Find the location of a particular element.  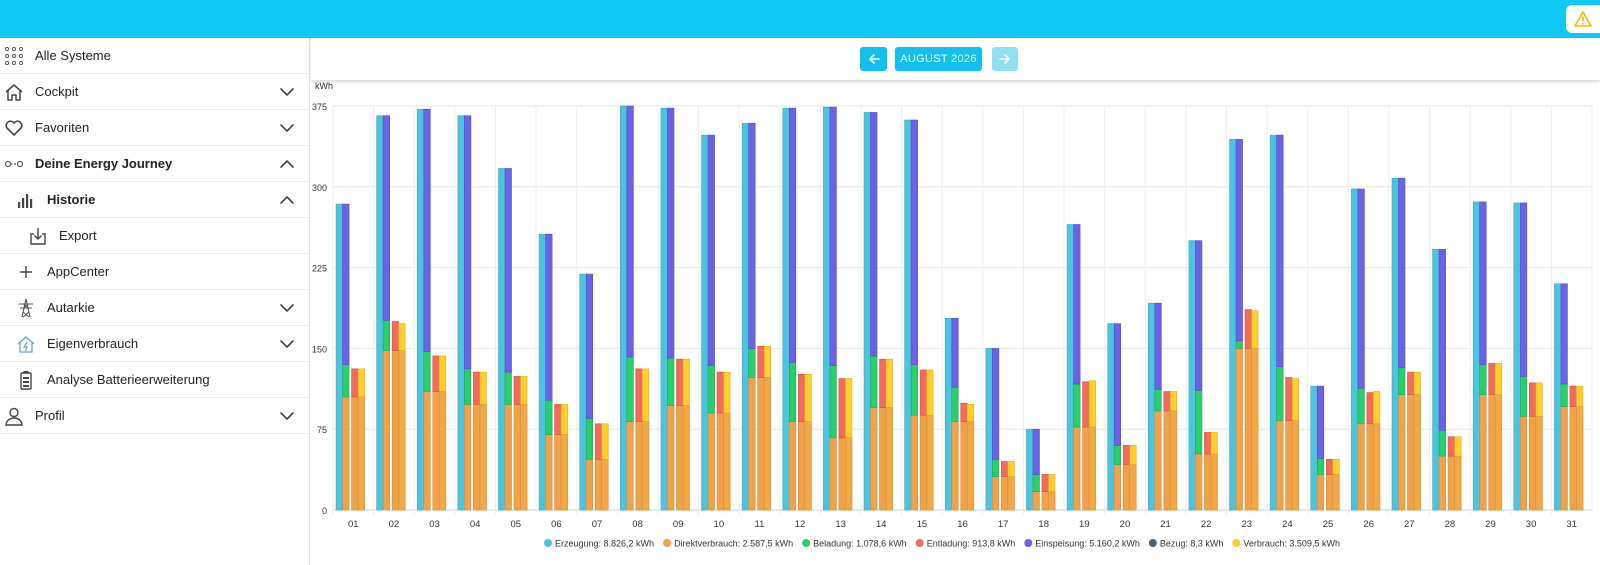

y-tick-label: 225 is located at coordinates (319, 269).